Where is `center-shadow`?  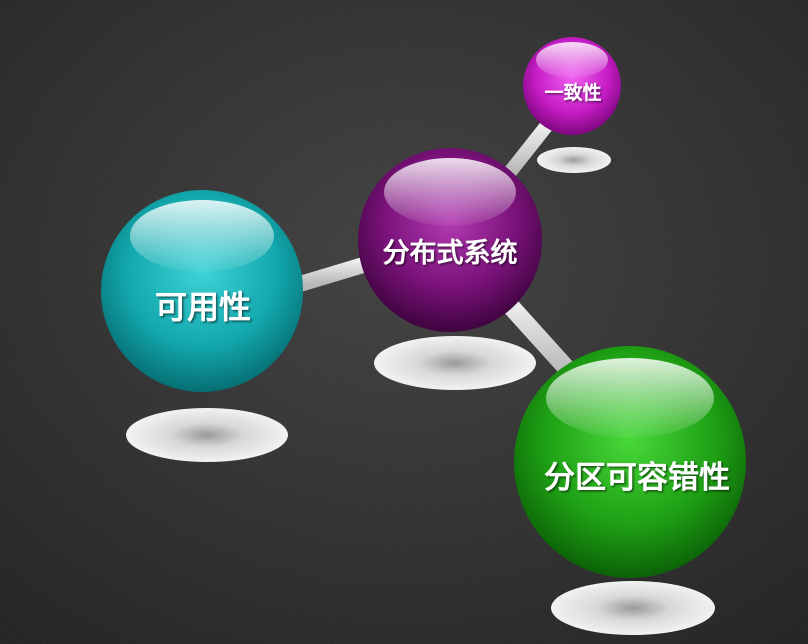
center-shadow is located at coordinates (455, 363).